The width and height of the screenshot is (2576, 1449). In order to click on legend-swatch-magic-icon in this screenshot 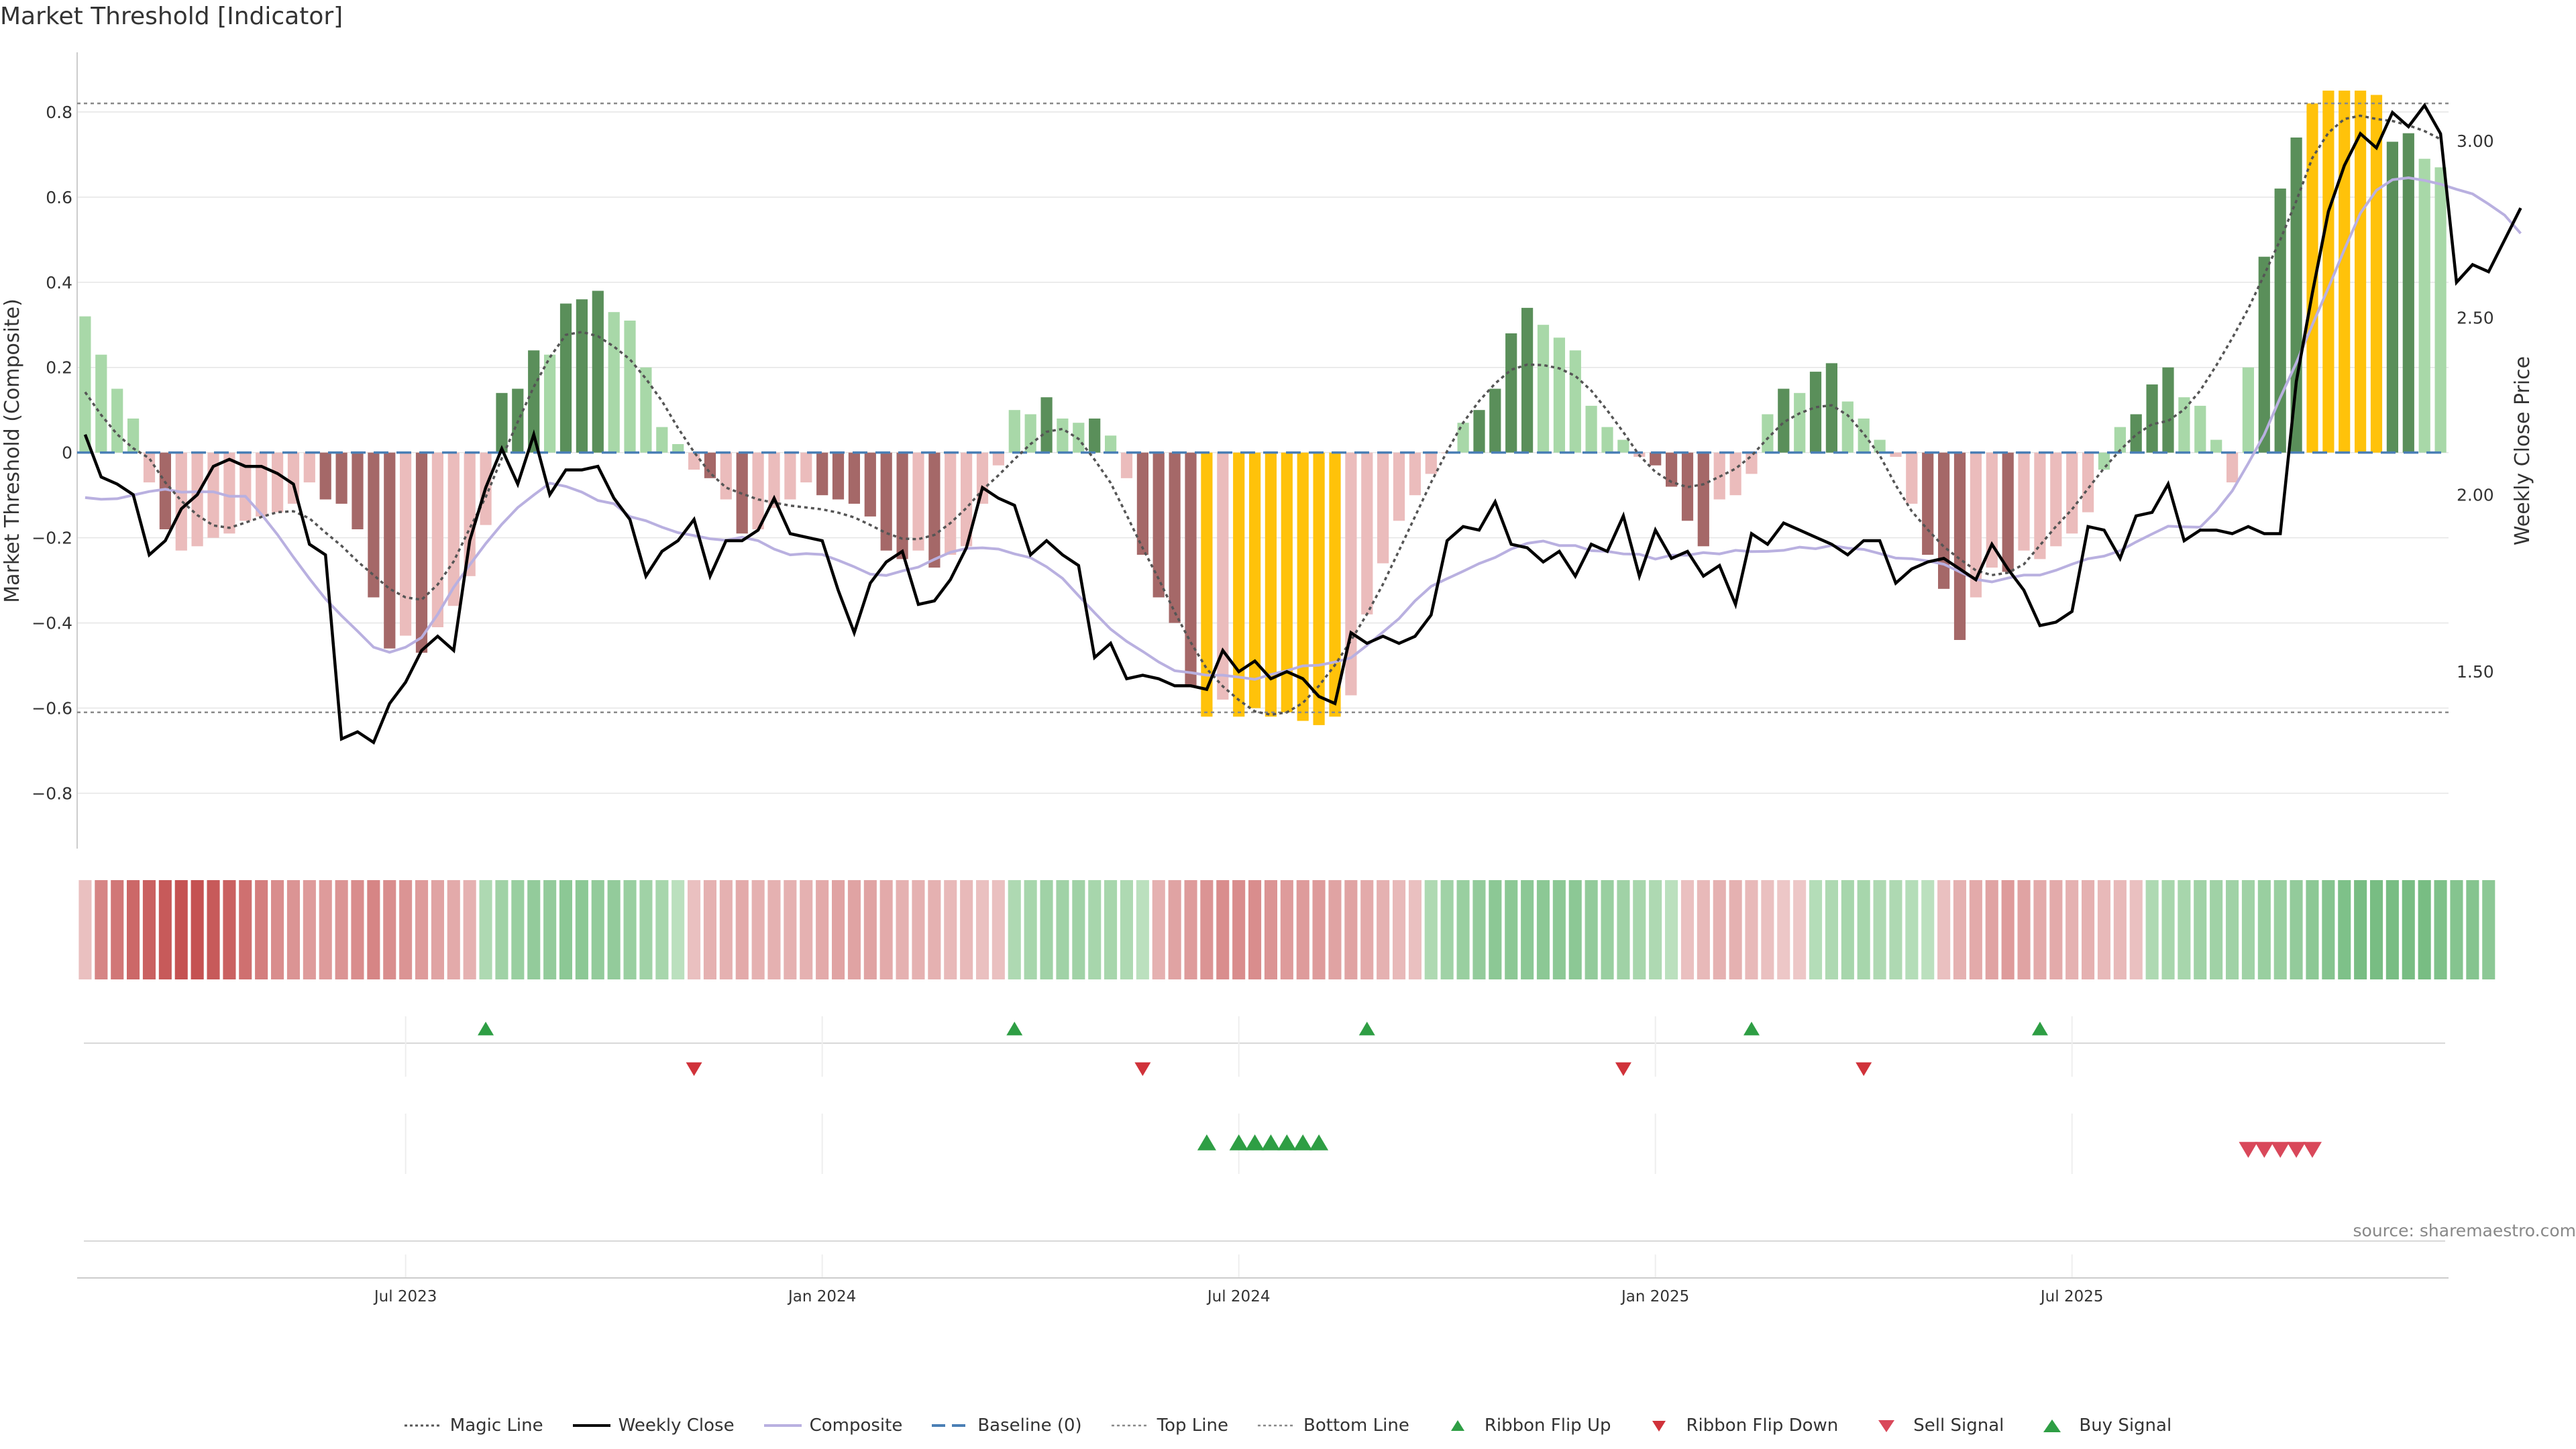, I will do `click(423, 1425)`.